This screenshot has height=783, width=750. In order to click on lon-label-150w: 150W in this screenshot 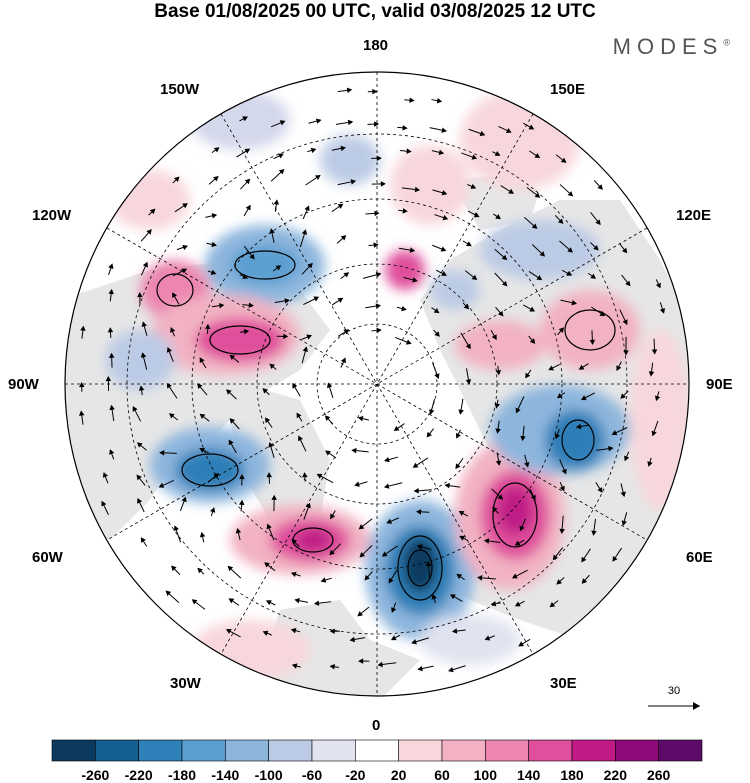, I will do `click(180, 89)`.